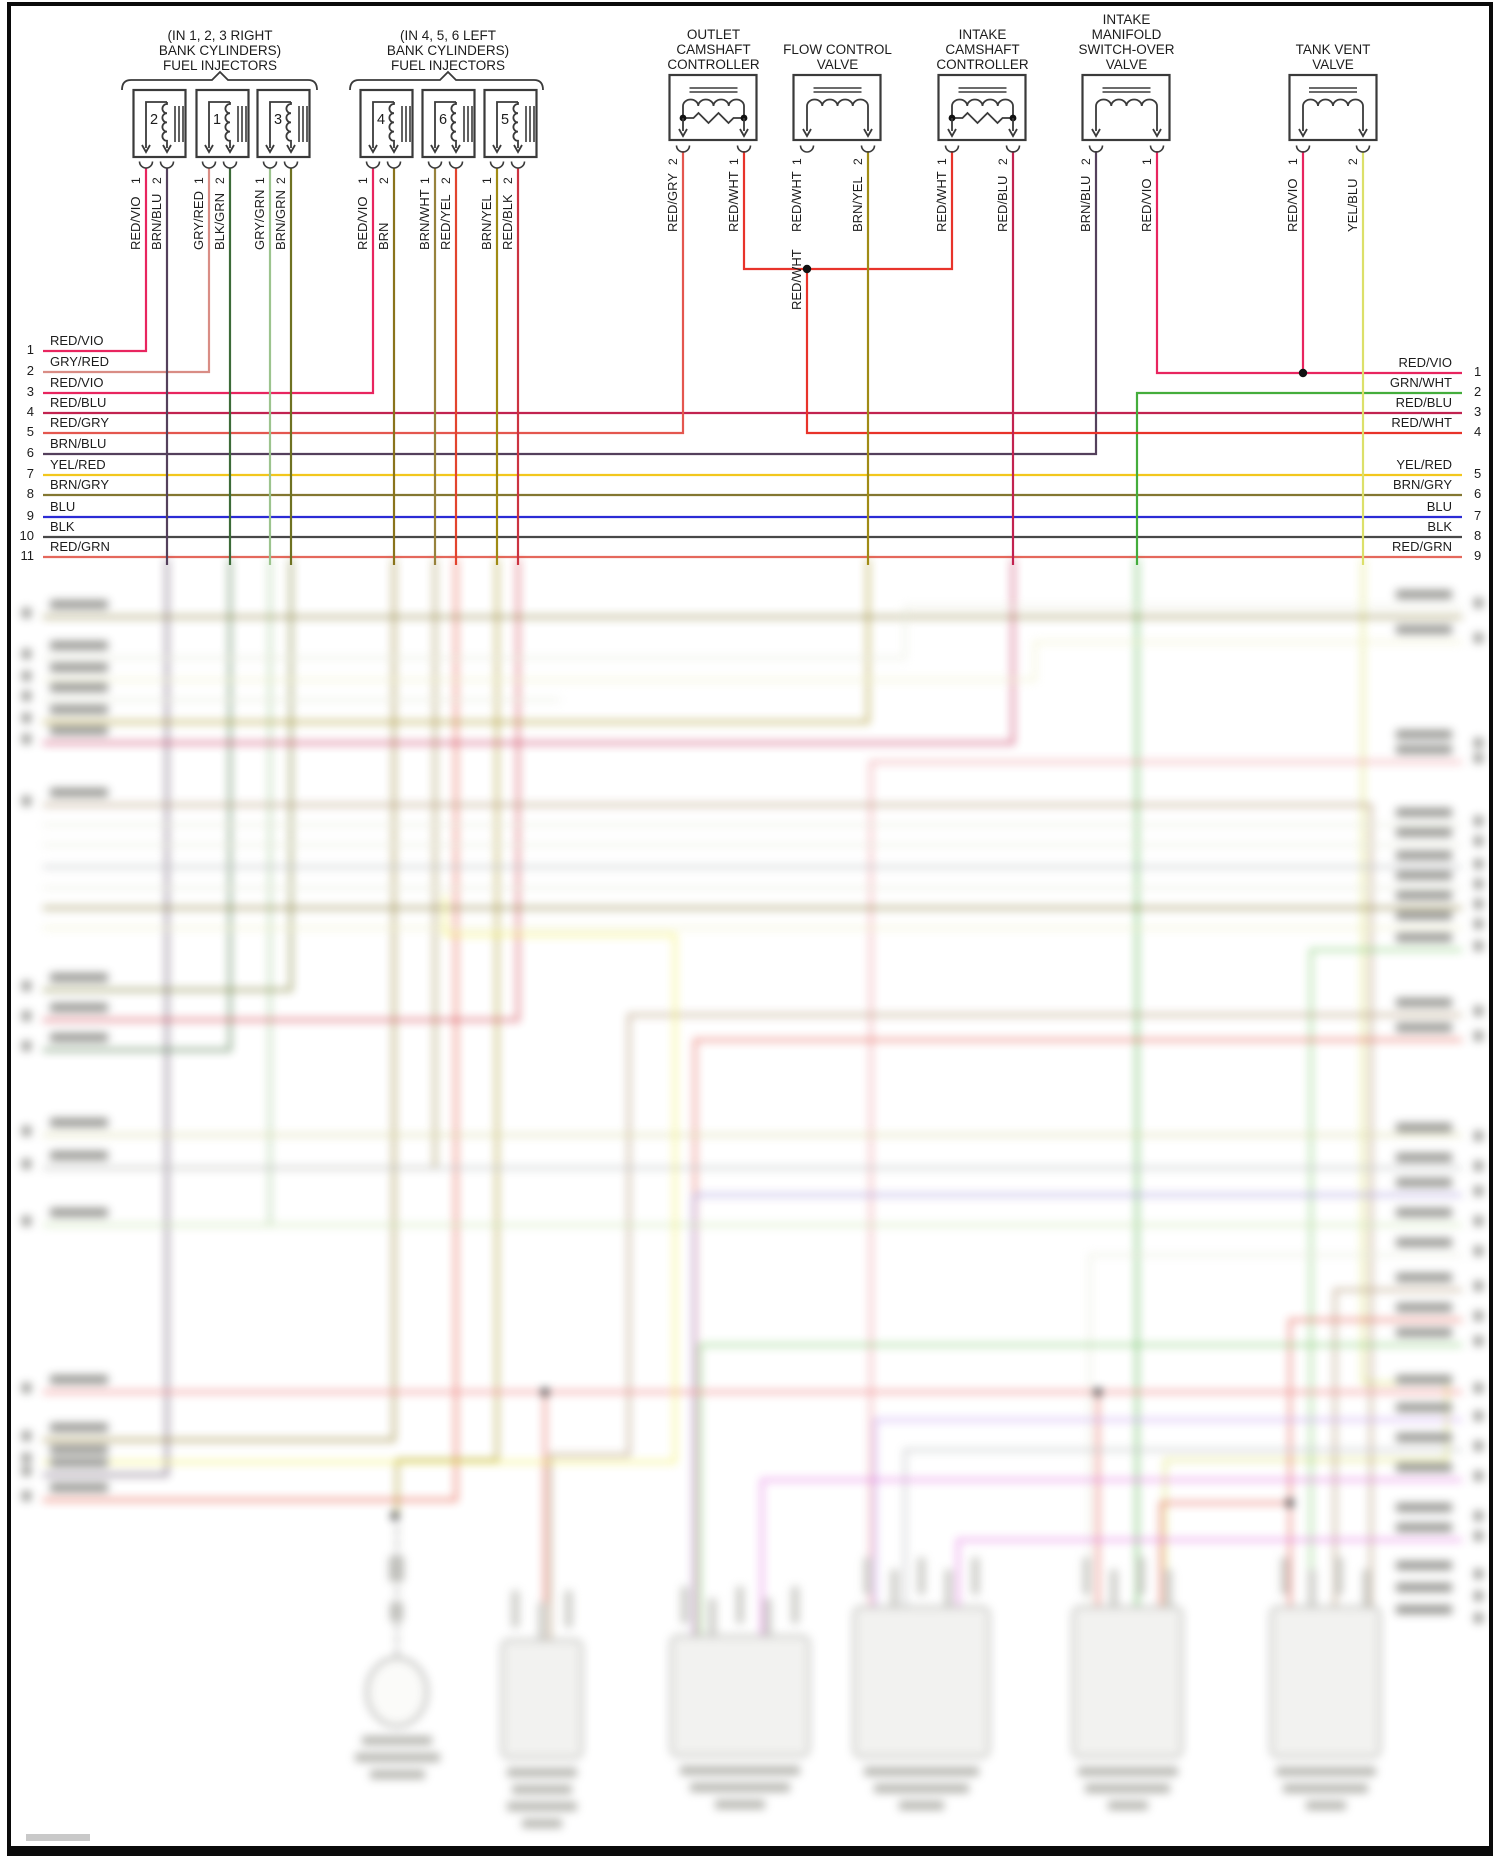 The width and height of the screenshot is (1500, 1861). What do you see at coordinates (982, 118) in the screenshot?
I see `resistor-symbol` at bounding box center [982, 118].